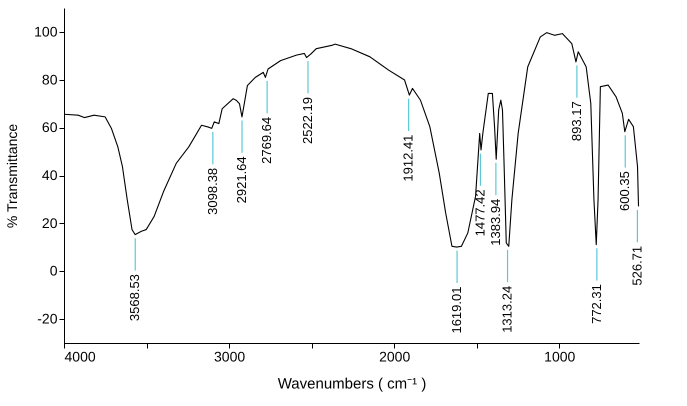 The height and width of the screenshot is (406, 687). Describe the element at coordinates (507, 309) in the screenshot. I see `annotation: 1313.24` at that location.